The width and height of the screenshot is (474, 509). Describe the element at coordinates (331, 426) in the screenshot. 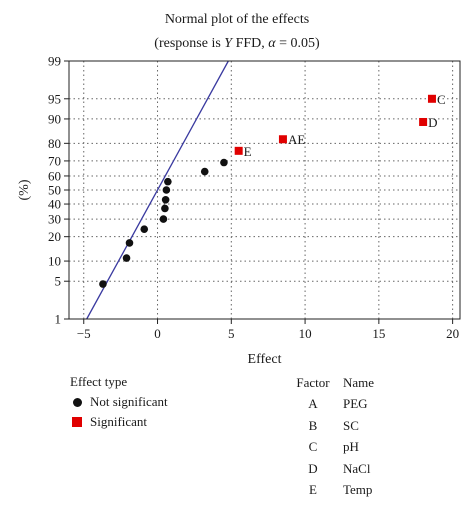

I see `factor-row: B SC` at that location.